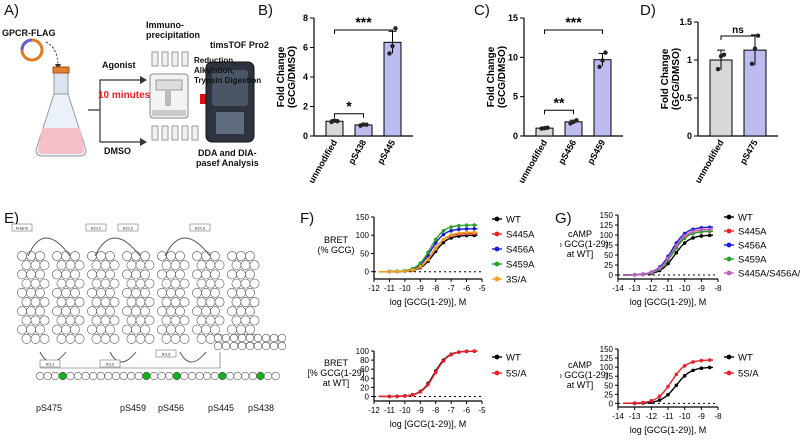 The width and height of the screenshot is (800, 442). I want to click on significance-label: *, so click(349, 106).